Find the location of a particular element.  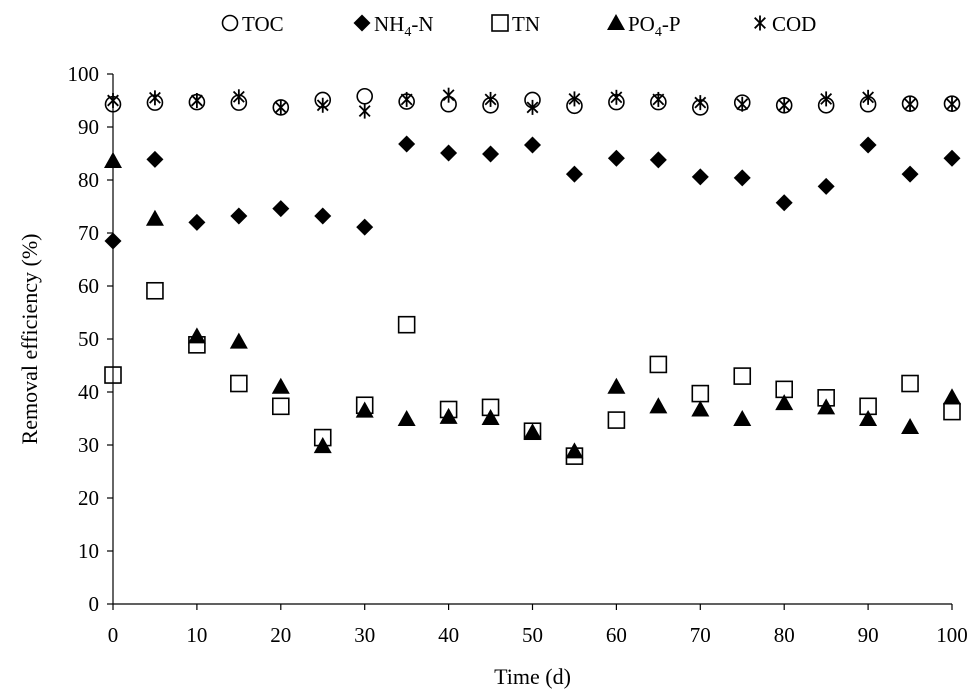

series-nh4-n is located at coordinates (532, 192).